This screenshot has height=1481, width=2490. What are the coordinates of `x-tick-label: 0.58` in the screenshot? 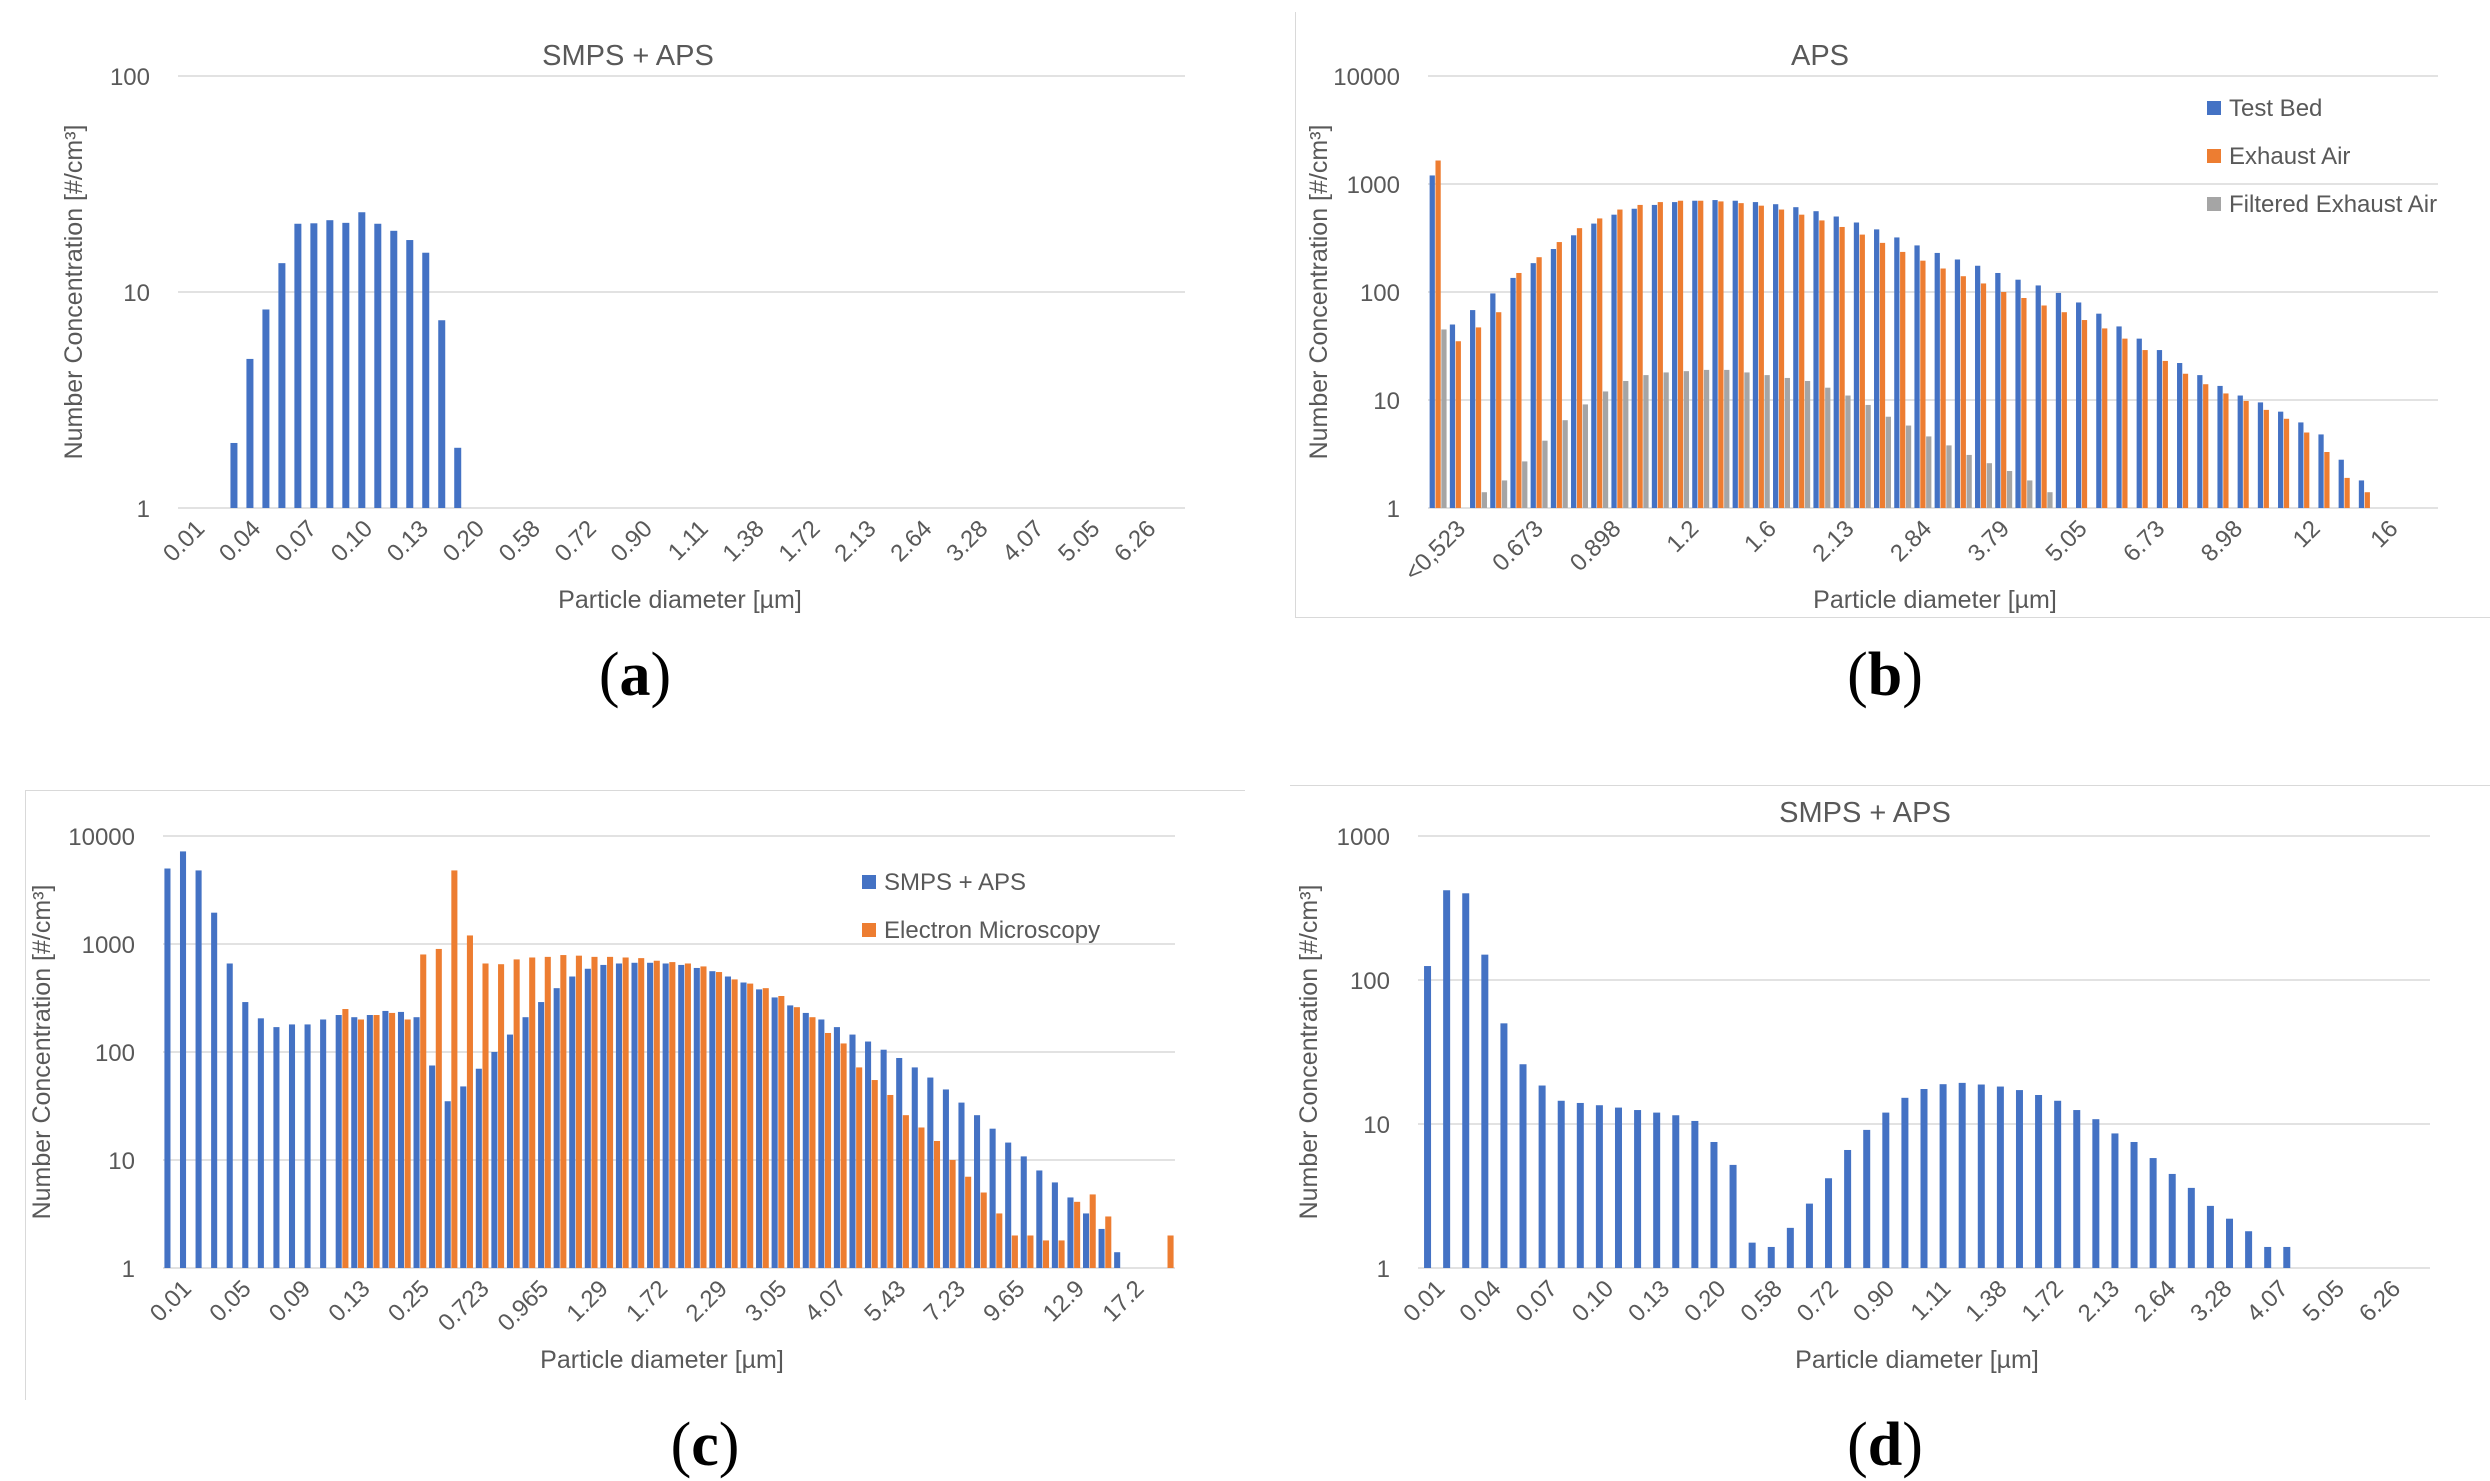 It's located at (520, 541).